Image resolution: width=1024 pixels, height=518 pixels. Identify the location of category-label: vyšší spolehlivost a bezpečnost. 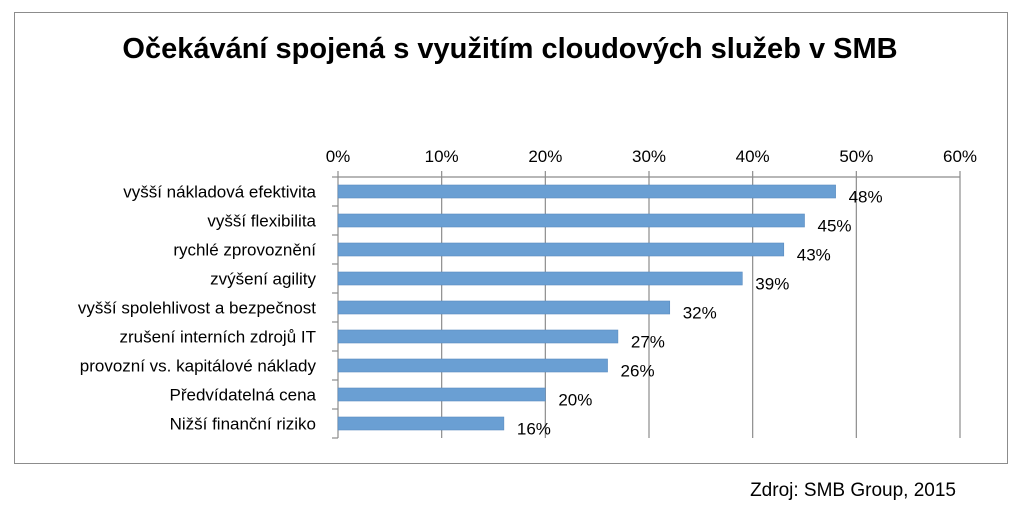
(197, 308).